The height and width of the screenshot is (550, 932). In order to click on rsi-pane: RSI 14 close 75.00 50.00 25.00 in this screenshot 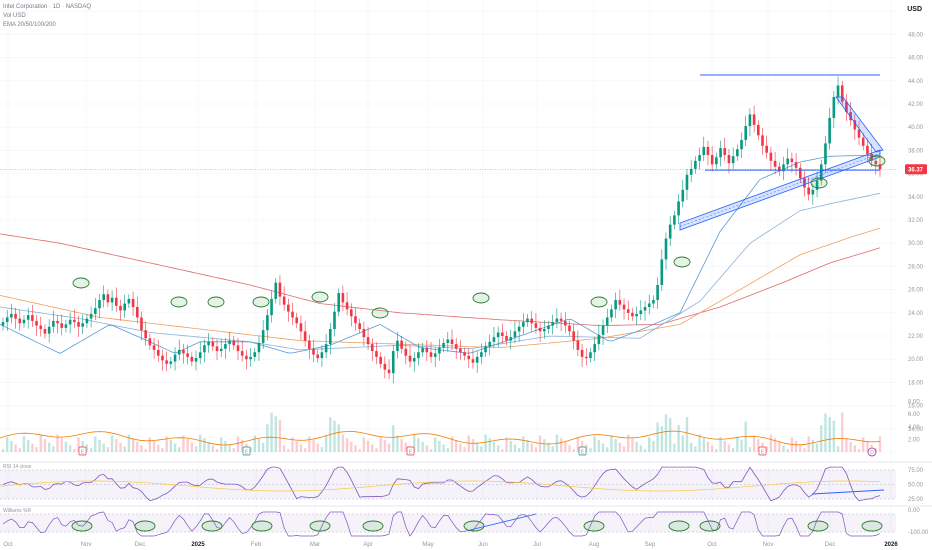, I will do `click(466, 482)`.